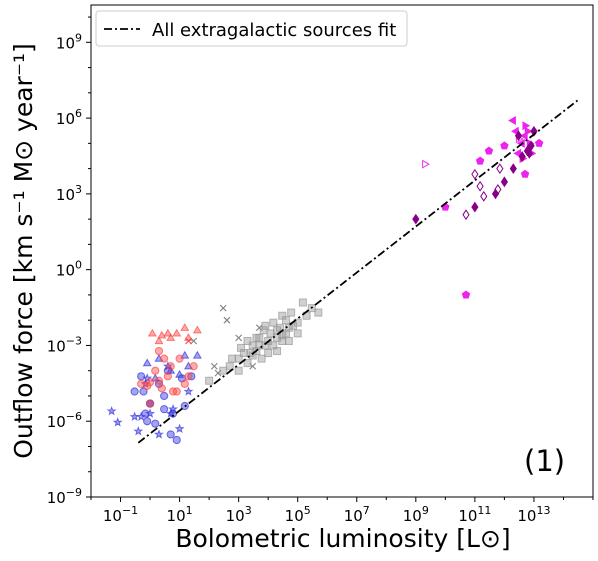  I want to click on y-tick-label: 10⁹, so click(69, 41).